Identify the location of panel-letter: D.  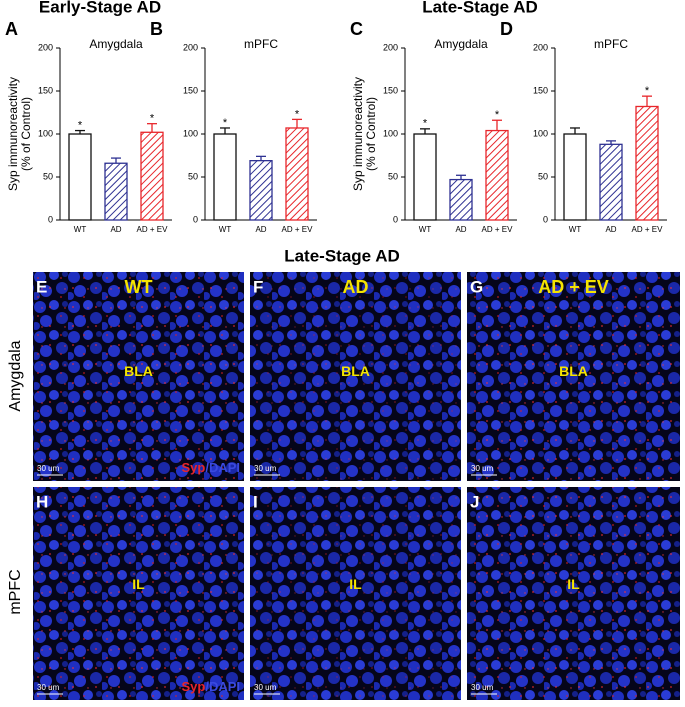
(506, 29).